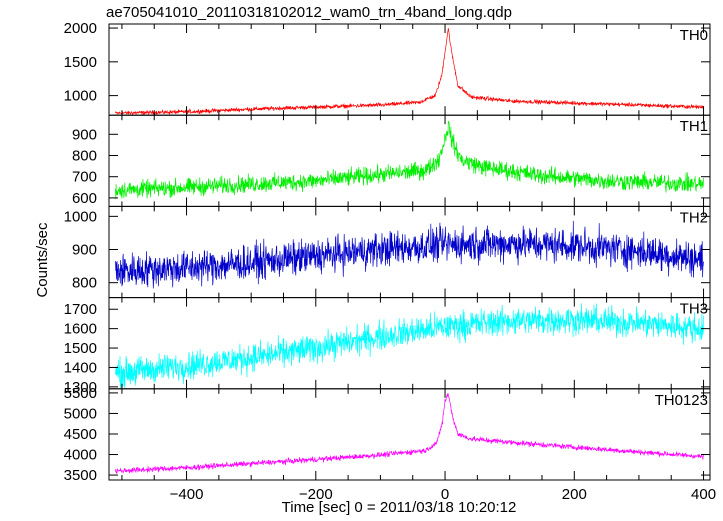 The height and width of the screenshot is (521, 723). Describe the element at coordinates (80, 329) in the screenshot. I see `y-tick-label: 1600` at that location.